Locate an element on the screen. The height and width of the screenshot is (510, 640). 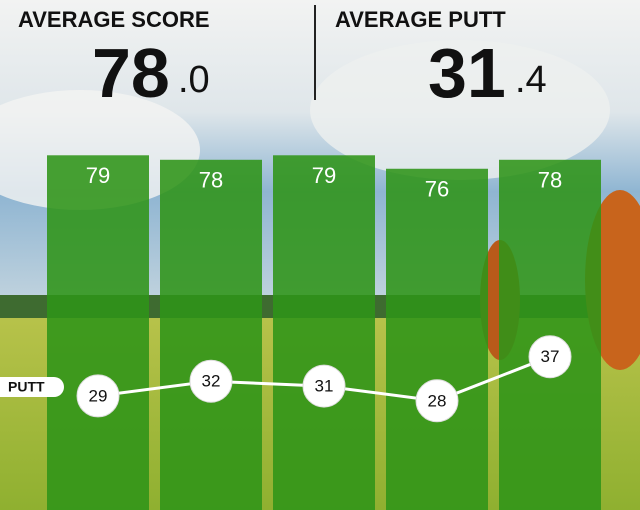
putt-value-label: 32 is located at coordinates (211, 381).